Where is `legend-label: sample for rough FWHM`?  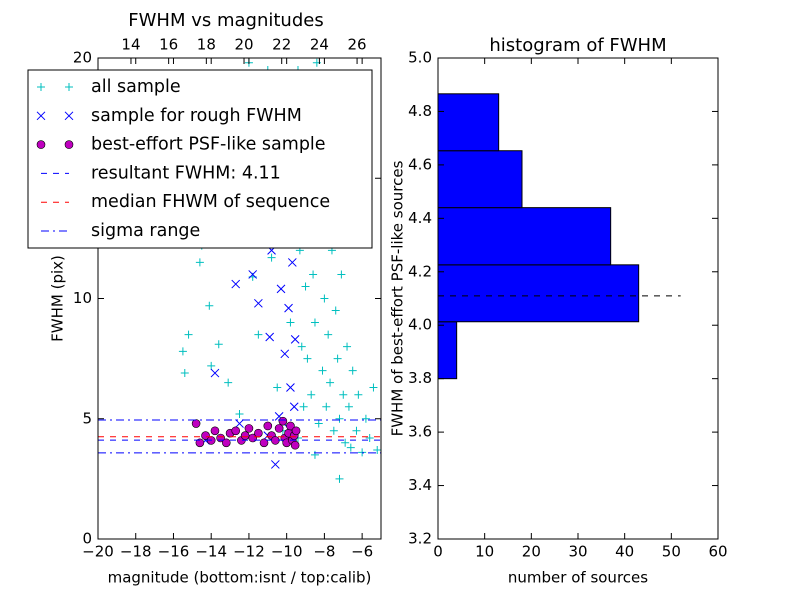 legend-label: sample for rough FWHM is located at coordinates (196, 116).